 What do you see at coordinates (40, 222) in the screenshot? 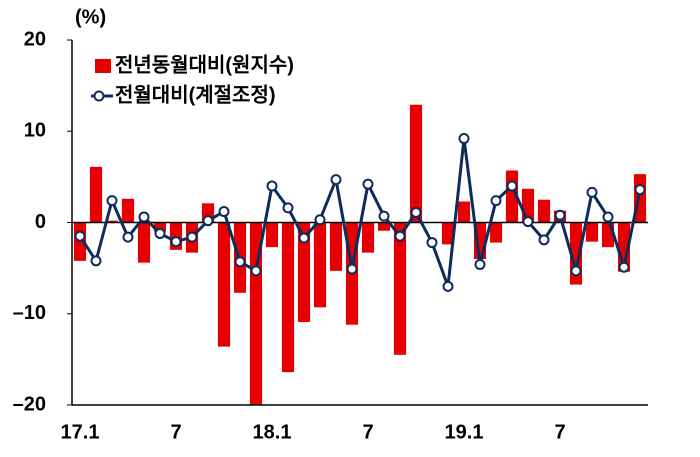
I see `y-tick-label: 0` at bounding box center [40, 222].